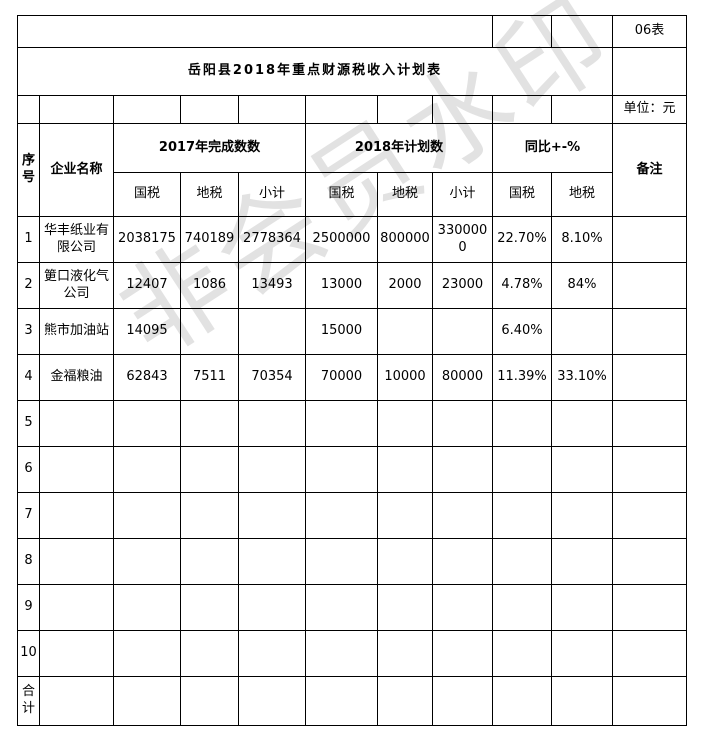 The height and width of the screenshot is (739, 701). What do you see at coordinates (28, 653) in the screenshot?
I see `row-number-cell: 10` at bounding box center [28, 653].